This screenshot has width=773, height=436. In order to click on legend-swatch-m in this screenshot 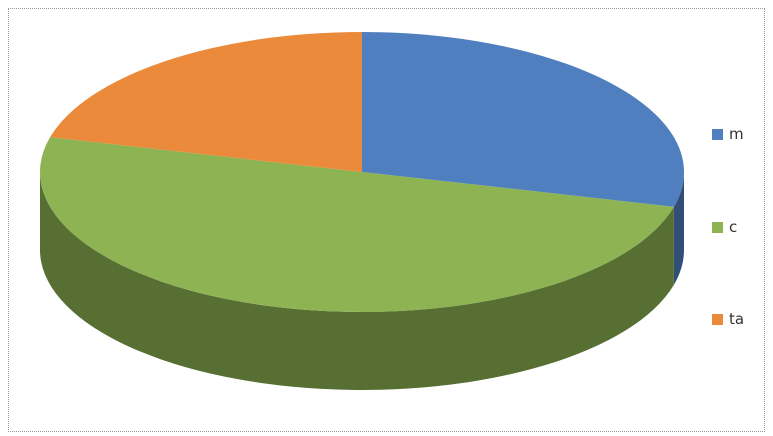, I will do `click(717, 134)`.